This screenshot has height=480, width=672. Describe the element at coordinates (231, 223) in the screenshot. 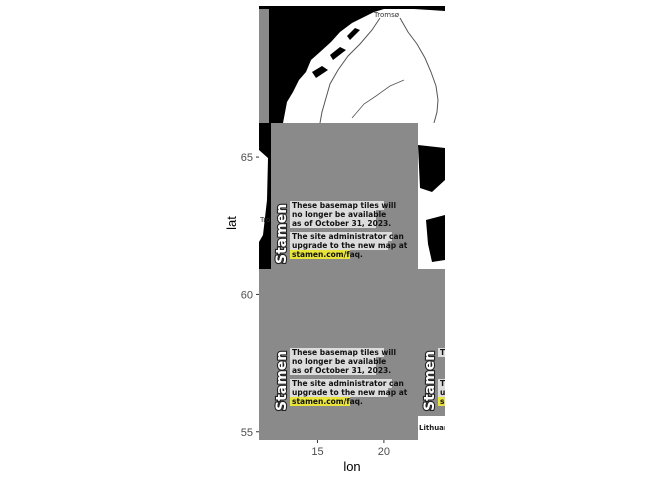

I see `y-axis-title: lat` at that location.